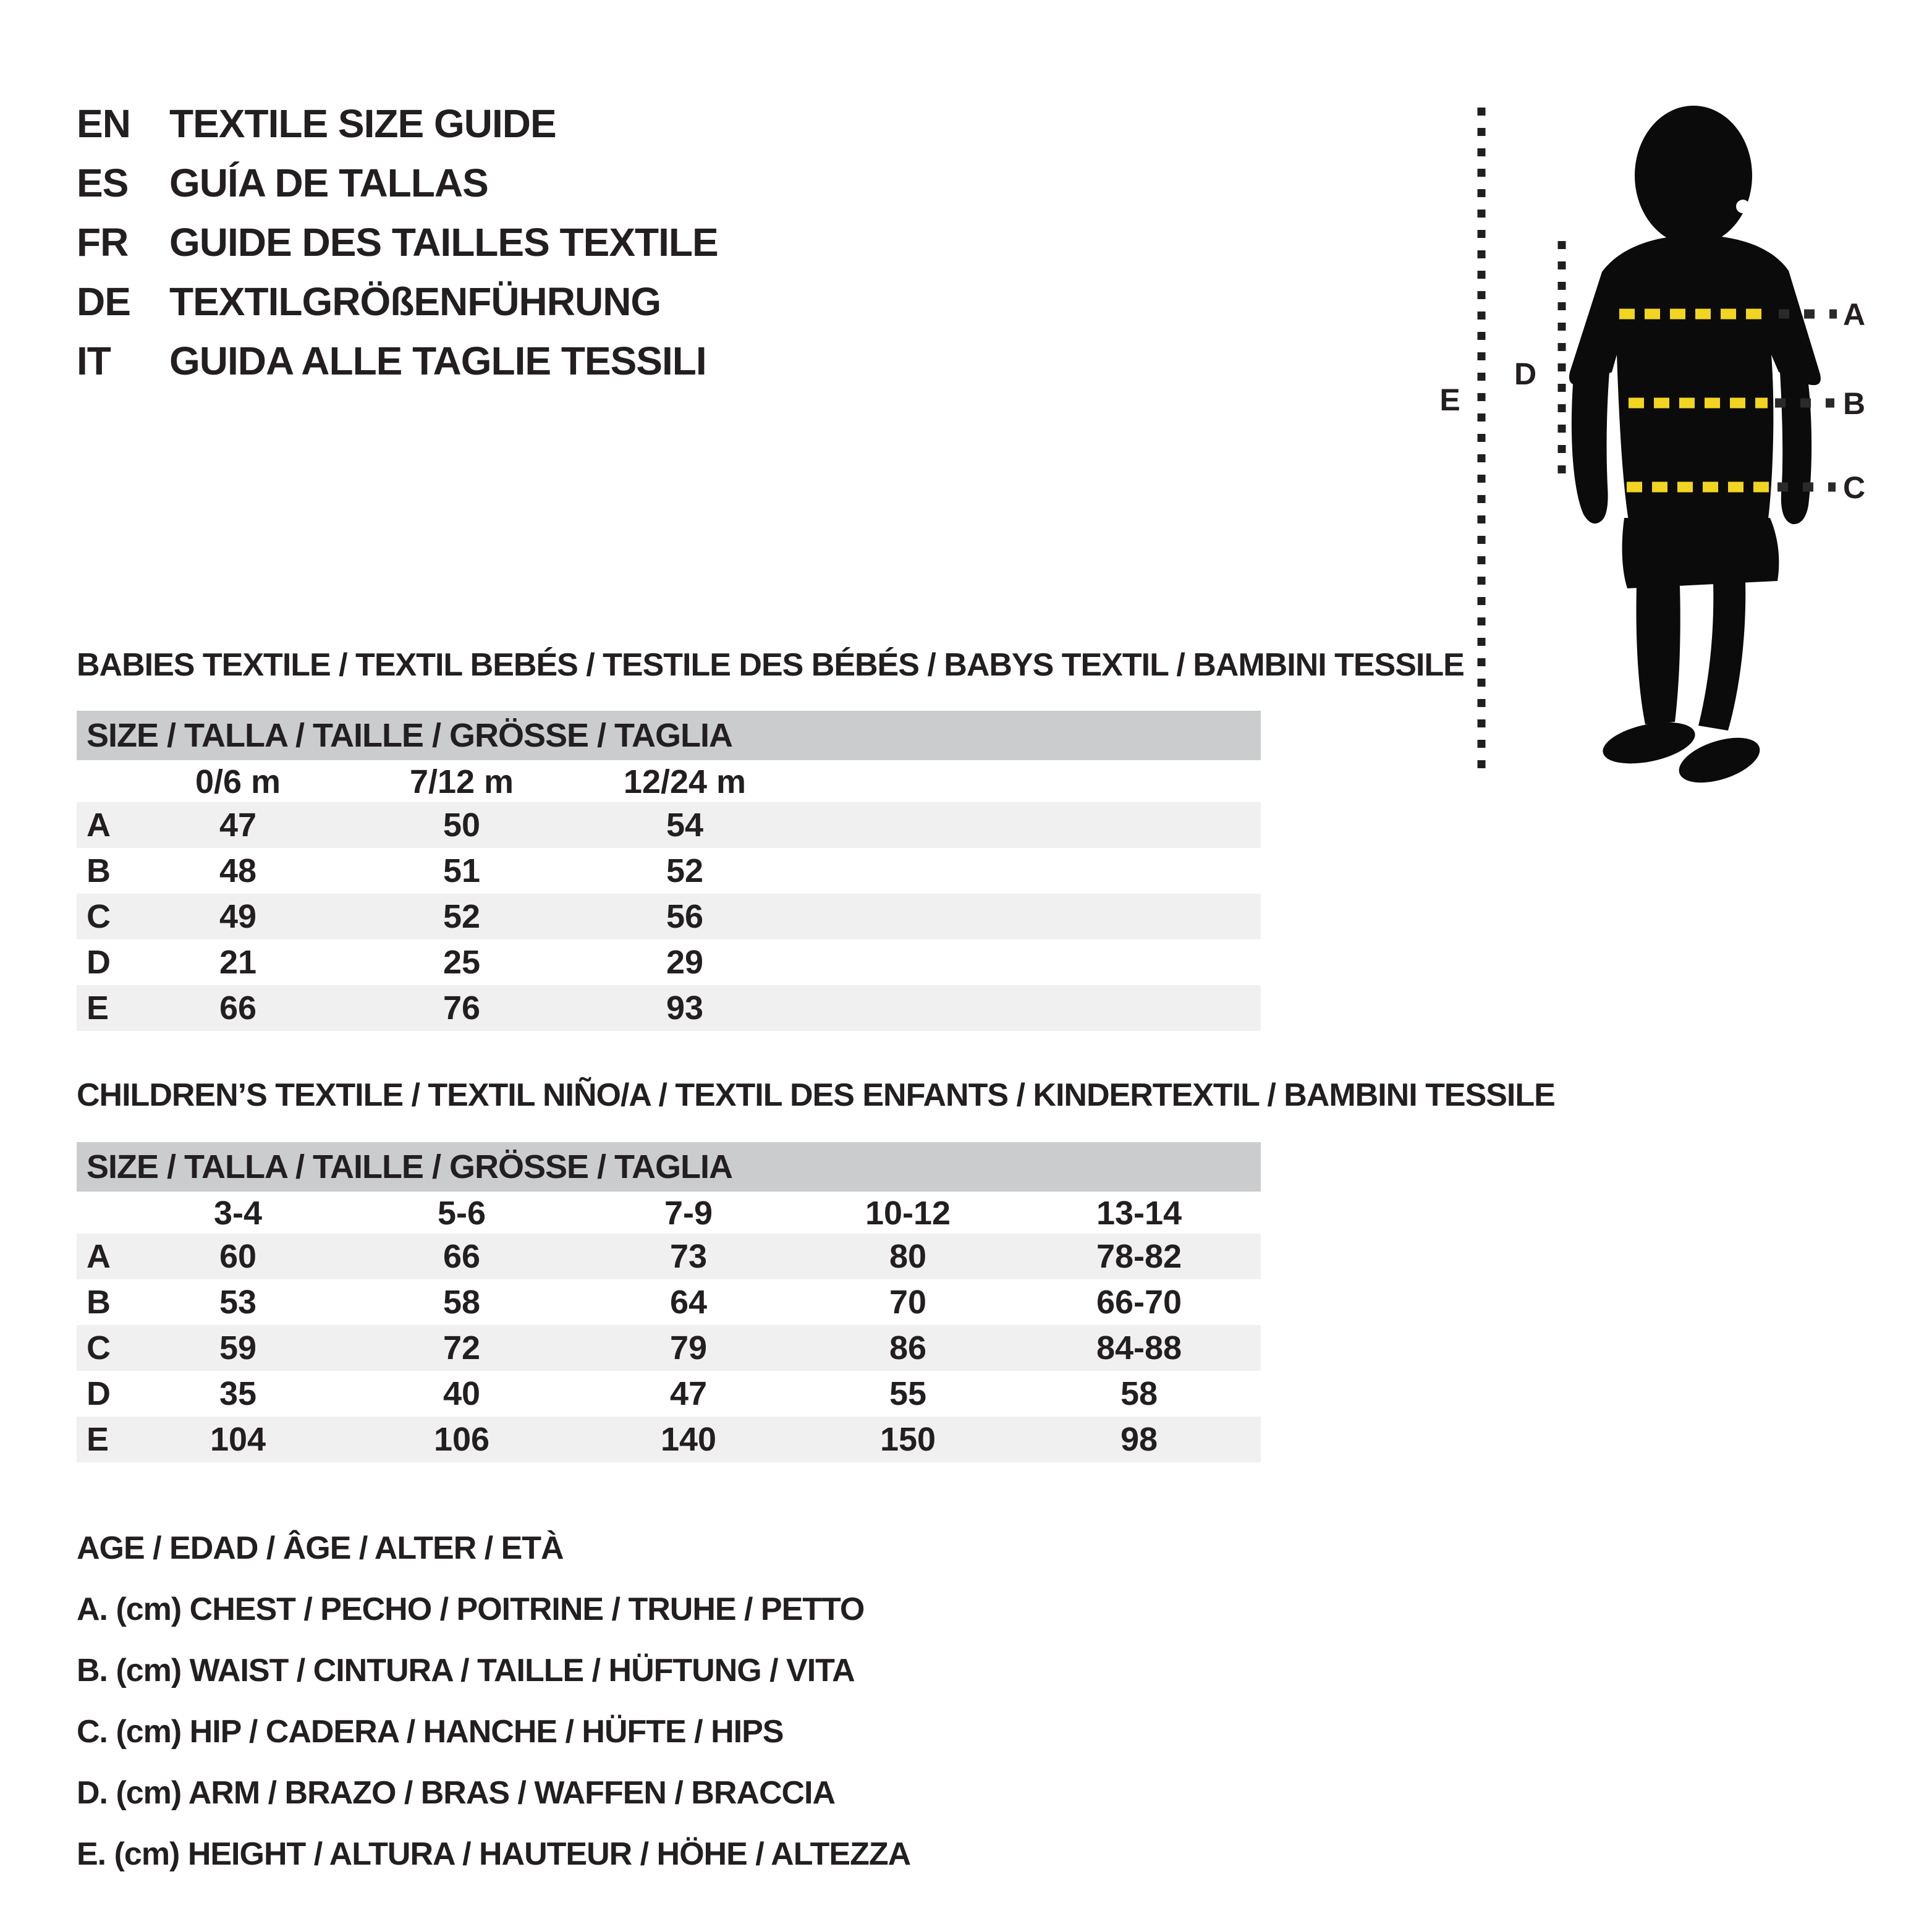 Image resolution: width=1932 pixels, height=1932 pixels. I want to click on children-value-cell: 73, so click(688, 1256).